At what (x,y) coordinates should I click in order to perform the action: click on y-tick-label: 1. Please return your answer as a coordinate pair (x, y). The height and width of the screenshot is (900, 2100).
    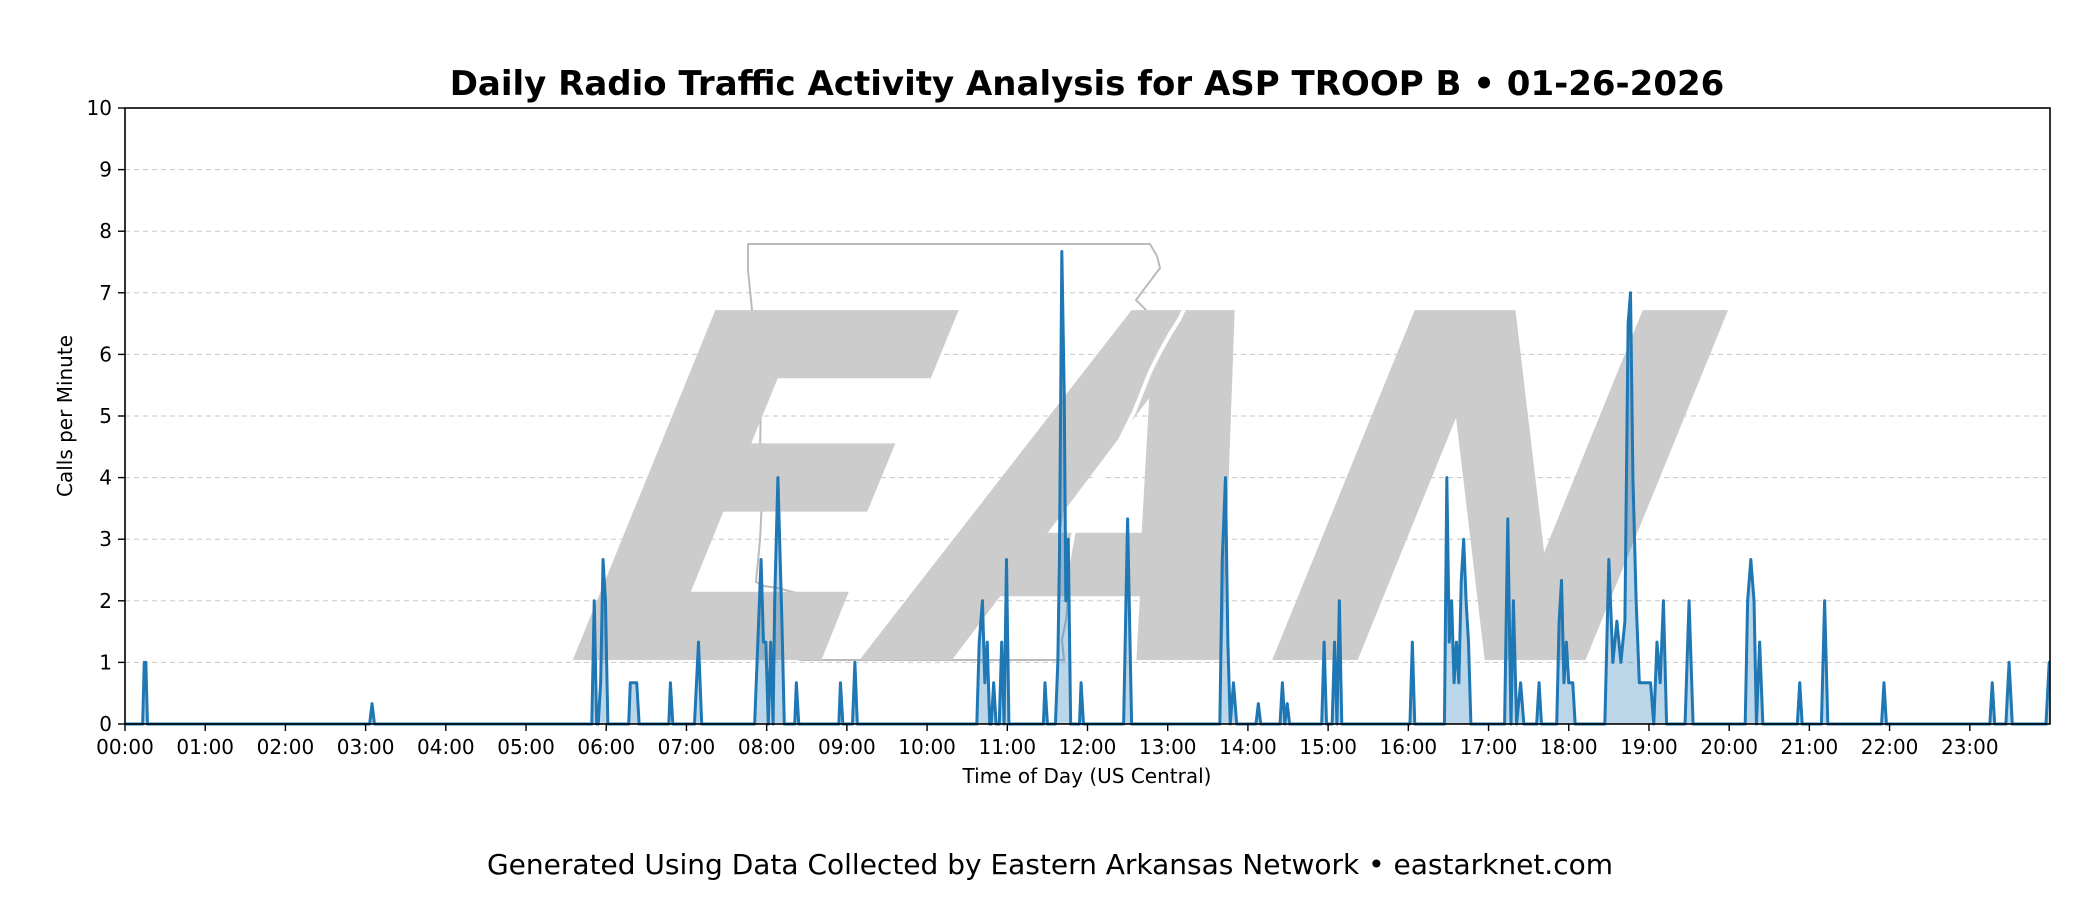
    Looking at the image, I should click on (105, 662).